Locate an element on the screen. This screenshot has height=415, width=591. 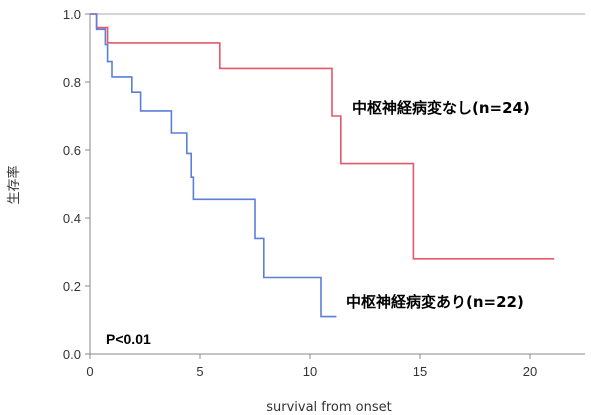
x-tick-label: 15 is located at coordinates (420, 371).